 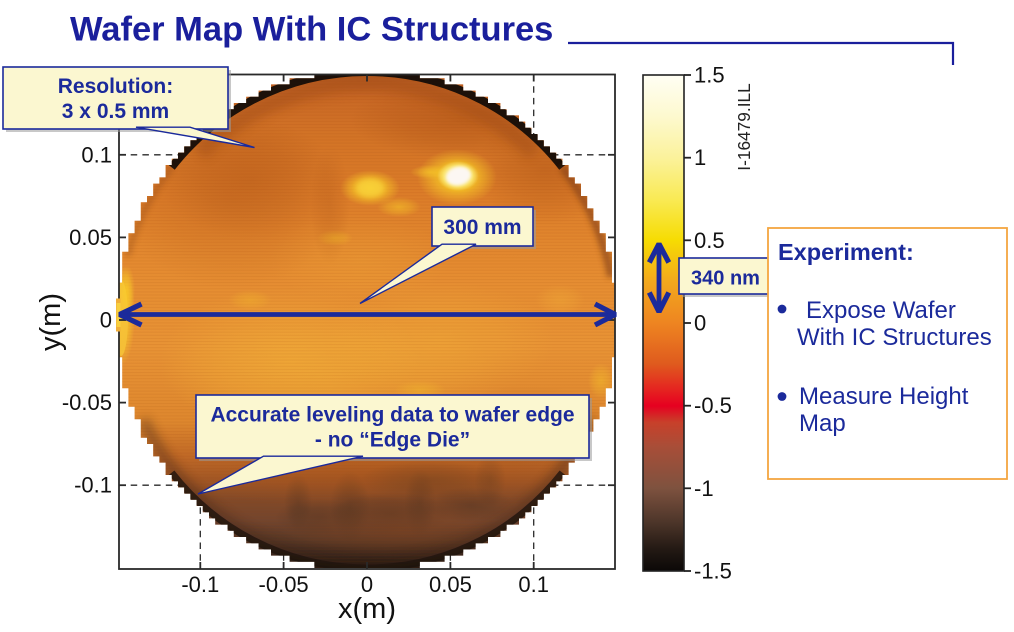 I want to click on svg-text: - no “Edge Die”, so click(x=392, y=439).